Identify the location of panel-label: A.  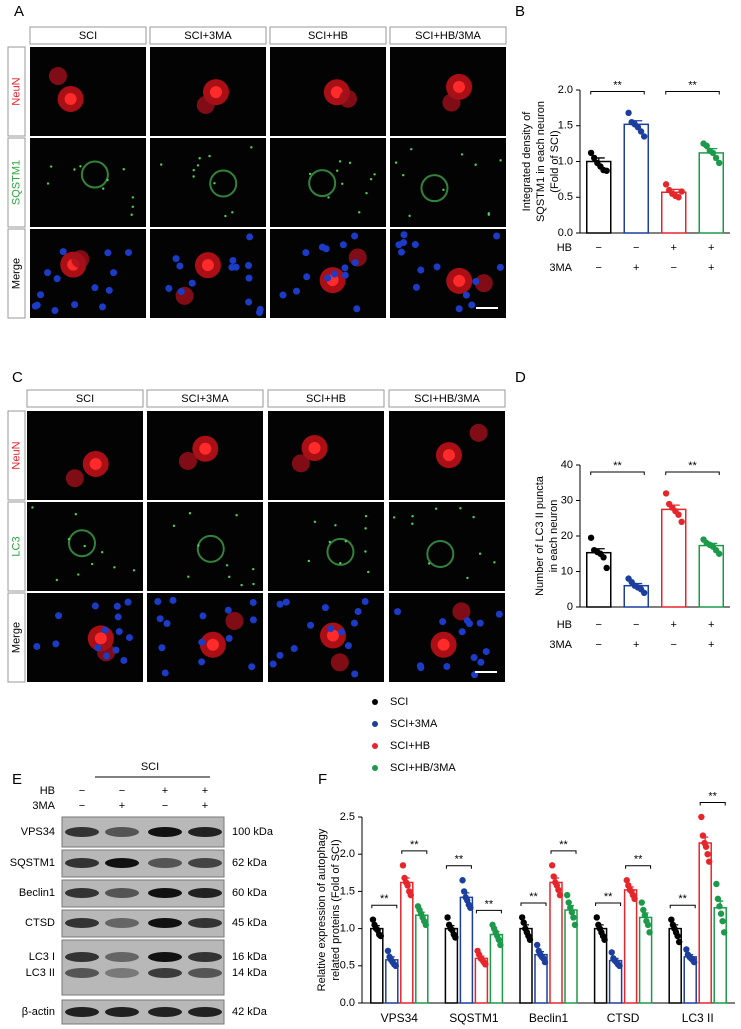
(19, 11).